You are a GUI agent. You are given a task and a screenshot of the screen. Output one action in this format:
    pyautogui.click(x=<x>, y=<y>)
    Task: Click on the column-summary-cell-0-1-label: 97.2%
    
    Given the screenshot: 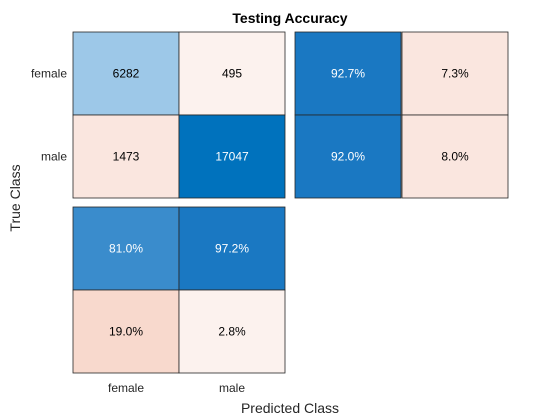 What is the action you would take?
    pyautogui.click(x=232, y=249)
    